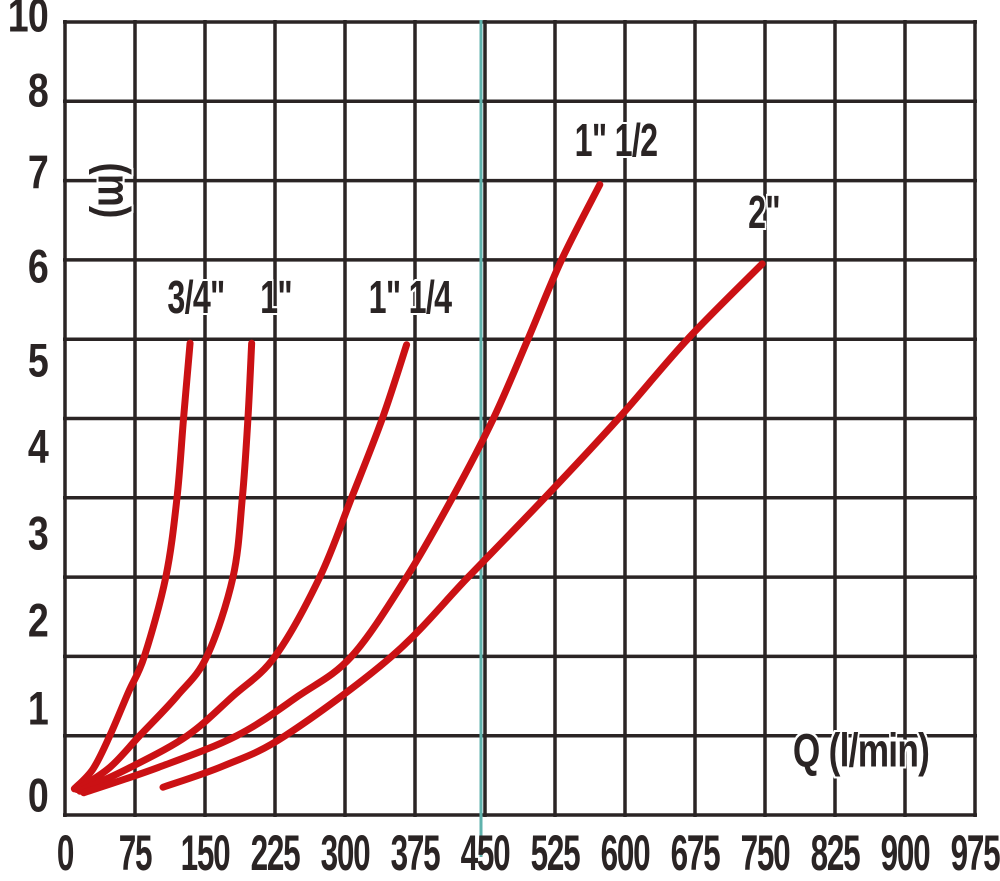 The height and width of the screenshot is (881, 1000). Describe the element at coordinates (38, 90) in the screenshot. I see `y-axis-tick-label: 8` at that location.